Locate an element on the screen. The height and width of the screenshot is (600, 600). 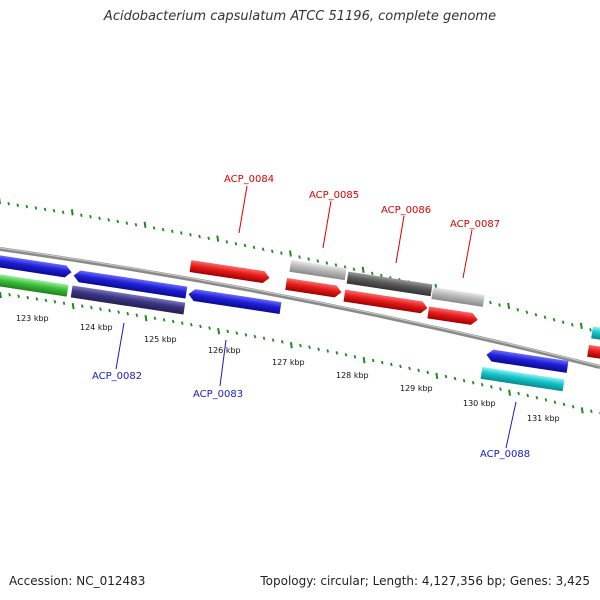
gene-label-acp-0088: ACP_0088 is located at coordinates (505, 454).